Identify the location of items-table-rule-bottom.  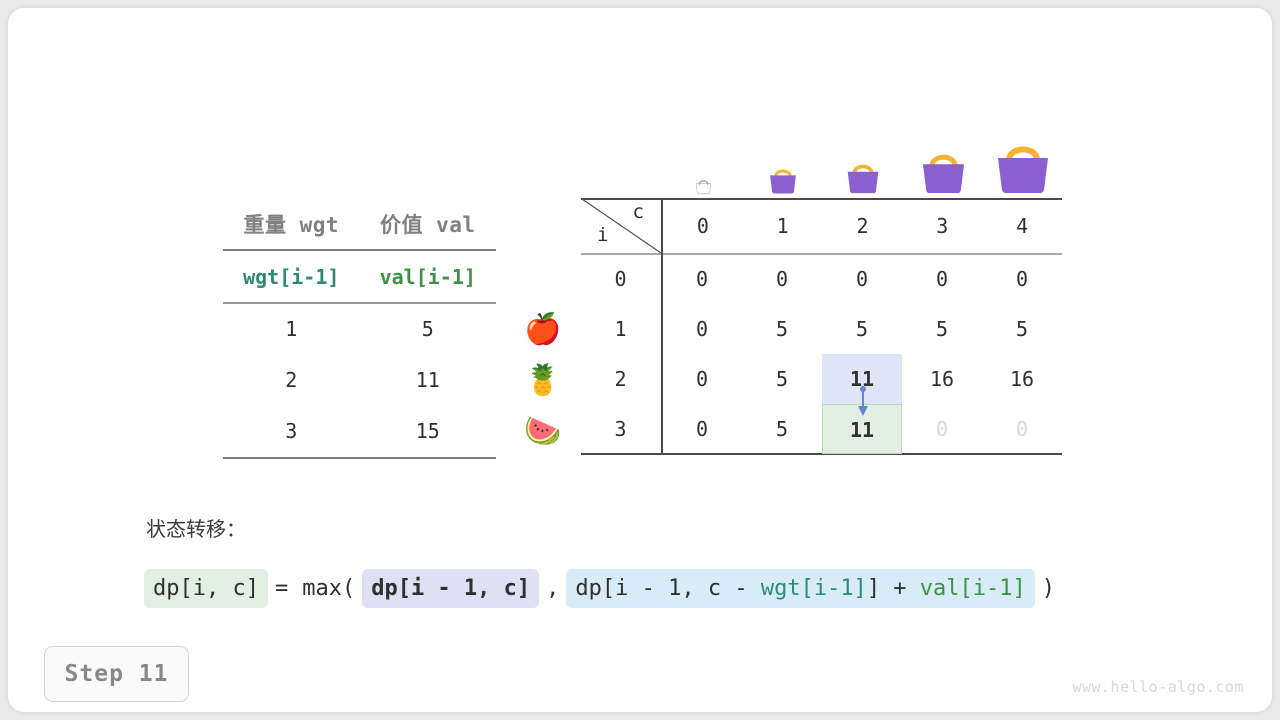
(359, 457).